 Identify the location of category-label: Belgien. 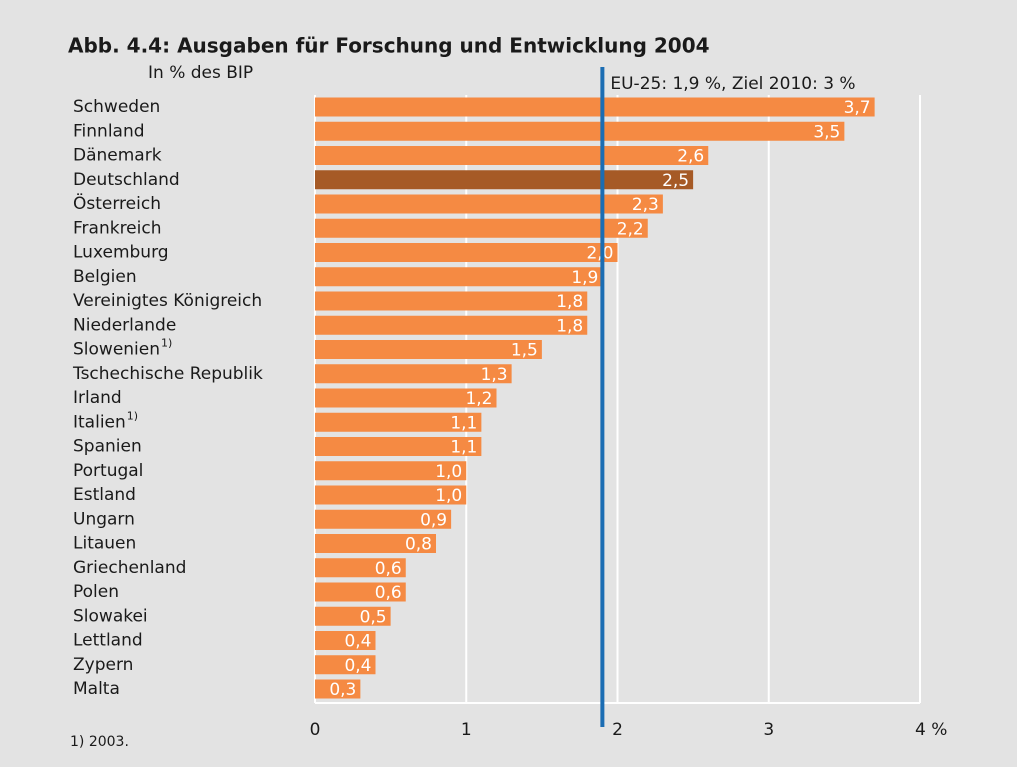
(105, 277).